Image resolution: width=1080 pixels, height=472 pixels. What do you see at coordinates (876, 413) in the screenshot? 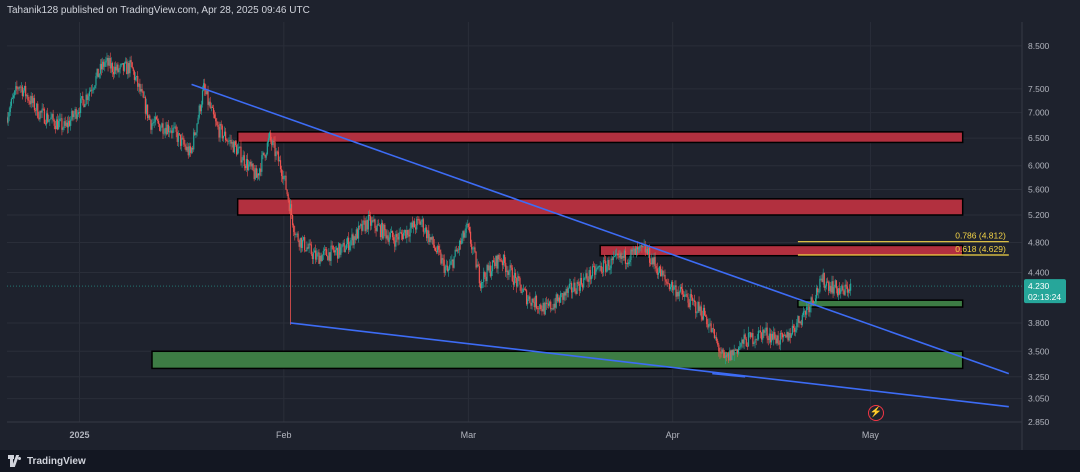
I see `lightning-icon: ⚡` at bounding box center [876, 413].